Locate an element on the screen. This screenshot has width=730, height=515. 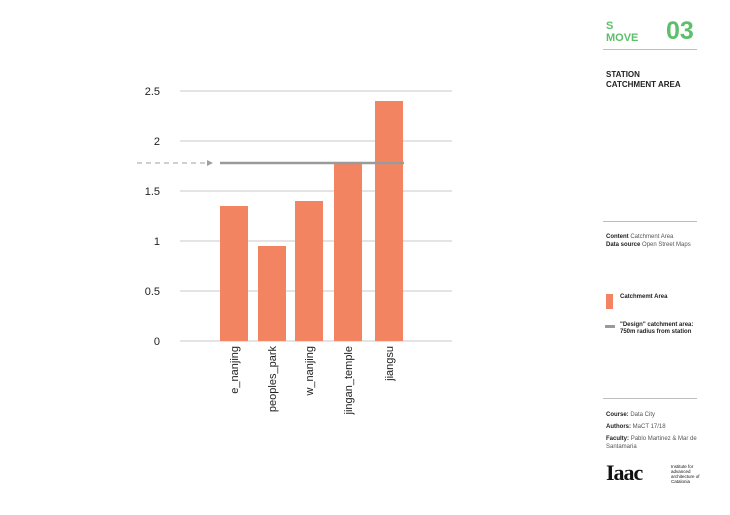
content-value: Catchment Area is located at coordinates (652, 237).